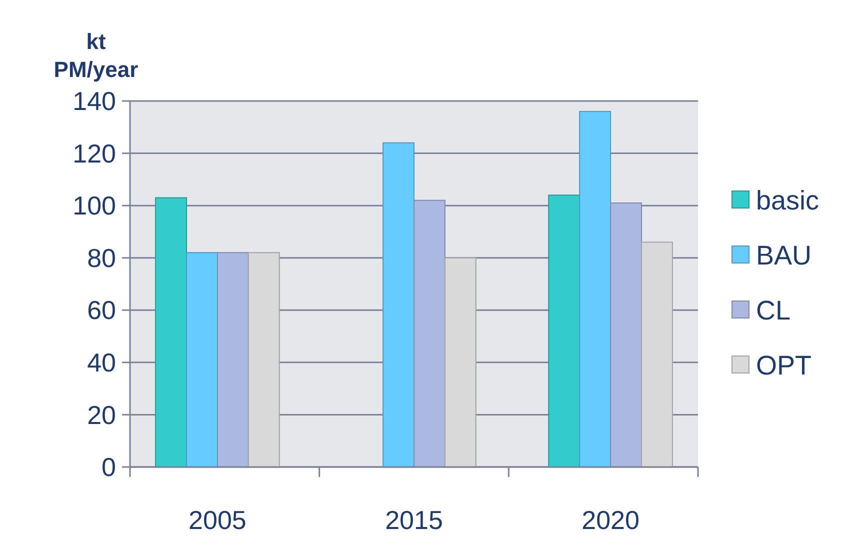 This screenshot has height=556, width=846. I want to click on x-tick-label: 2020, so click(611, 520).